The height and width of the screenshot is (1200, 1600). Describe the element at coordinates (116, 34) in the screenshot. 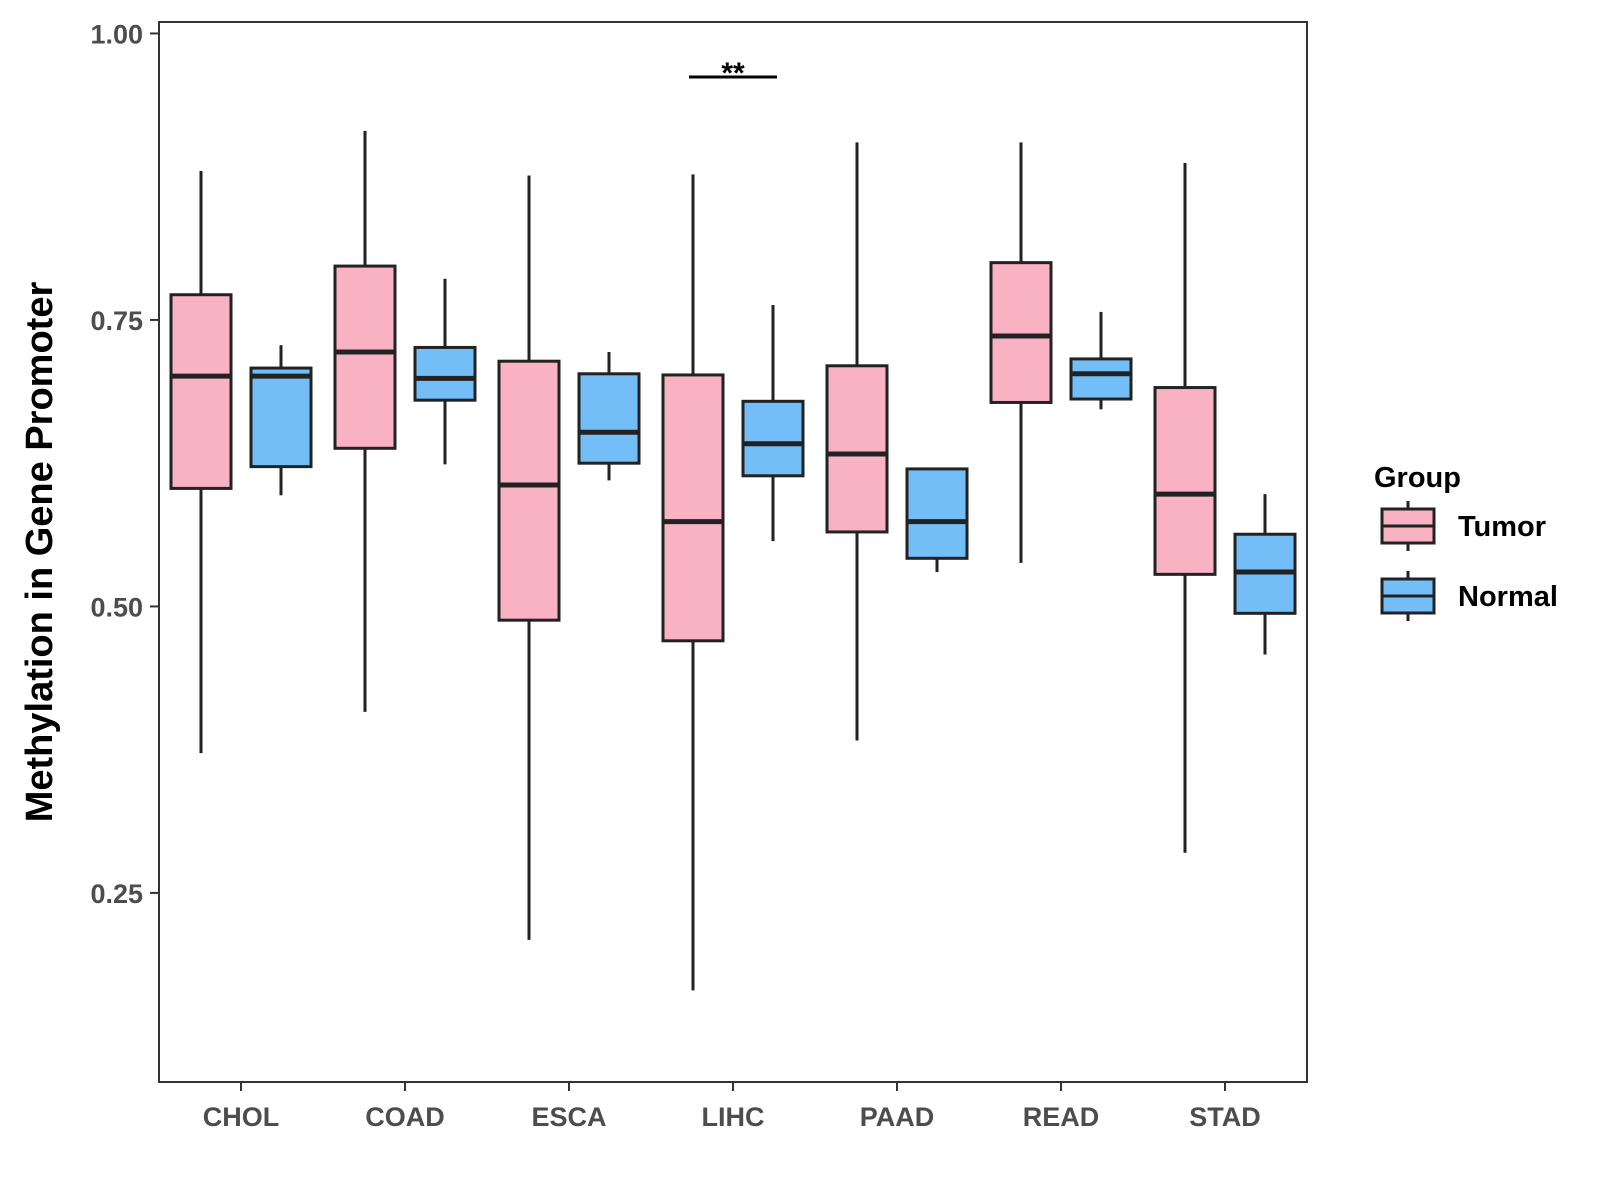

I see `y-tick-label-1.00: 1.00` at that location.